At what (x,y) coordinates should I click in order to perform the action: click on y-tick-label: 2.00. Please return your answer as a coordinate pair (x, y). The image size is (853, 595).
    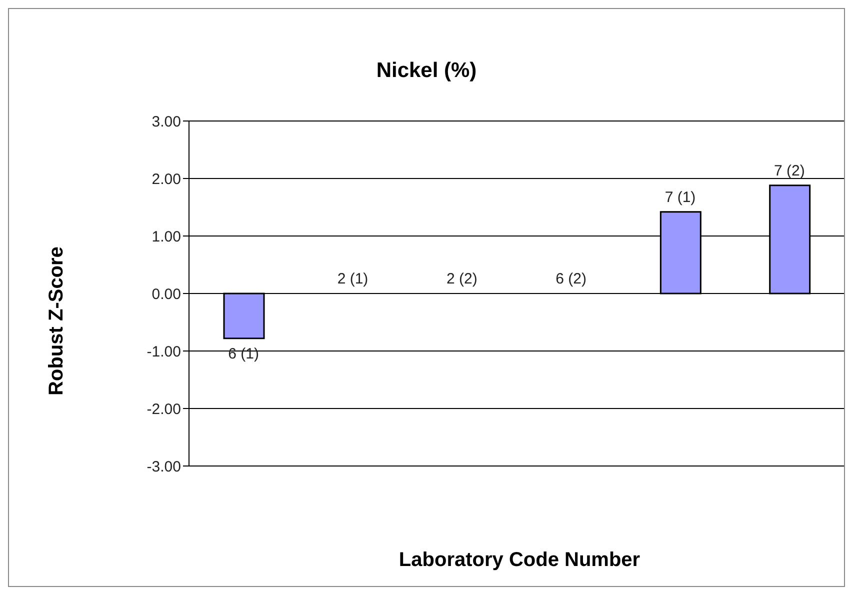
    Looking at the image, I should click on (166, 179).